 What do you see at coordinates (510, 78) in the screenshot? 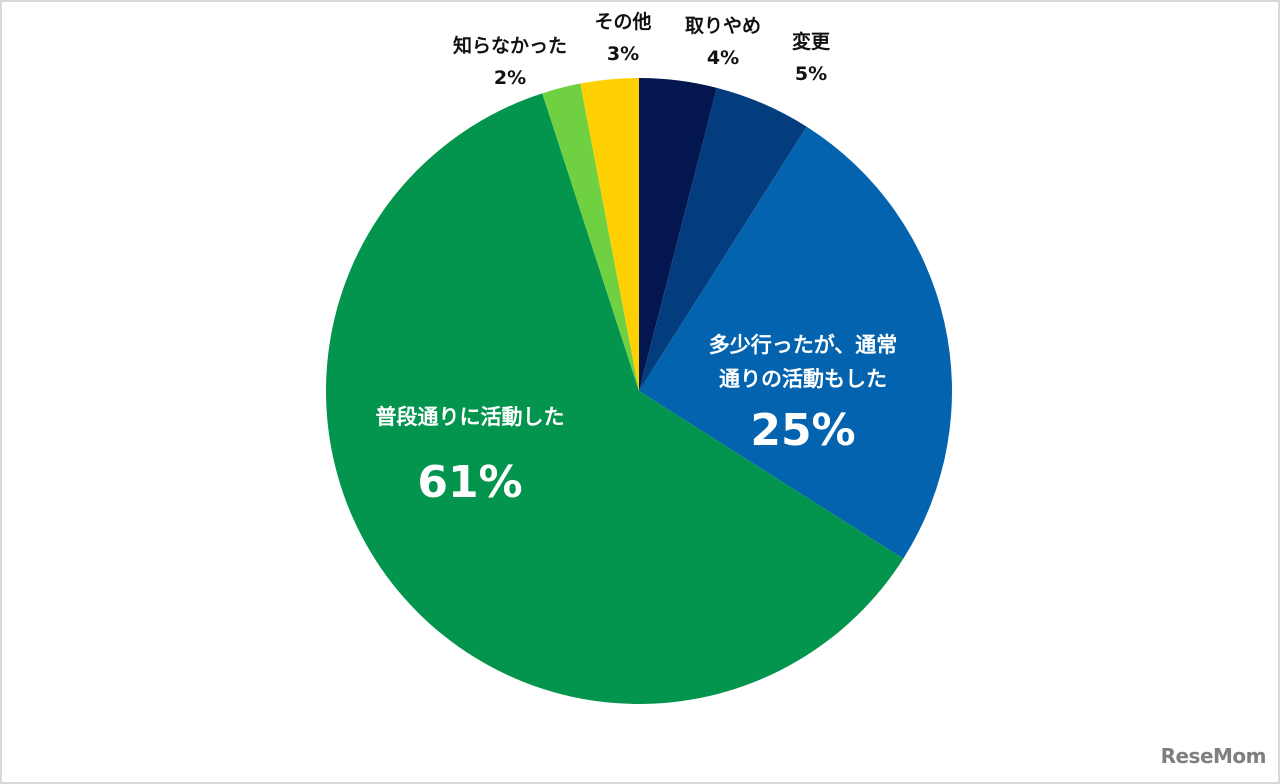
I see `slice-label-pct: 2%` at bounding box center [510, 78].